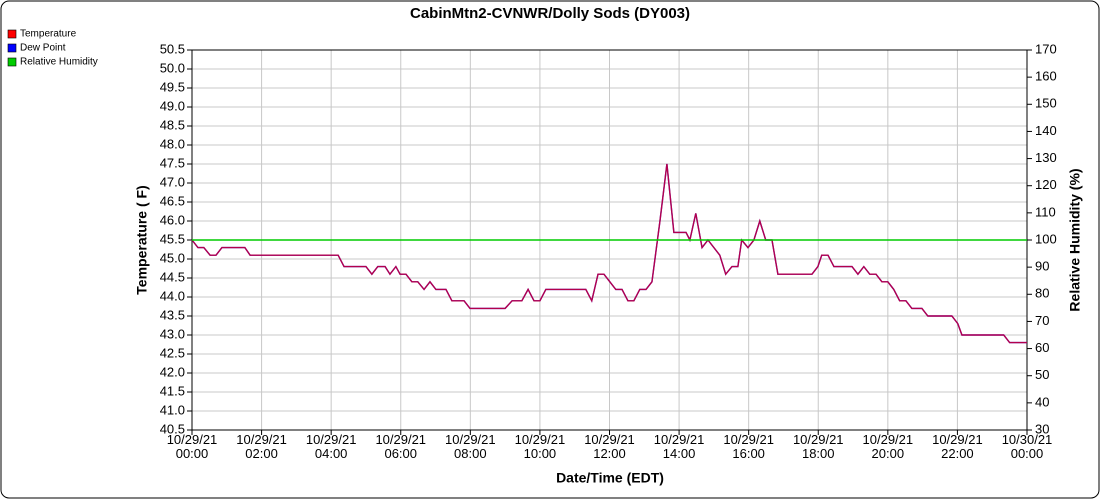 The image size is (1100, 500). What do you see at coordinates (172, 105) in the screenshot?
I see `y-tick-label: 49.0` at bounding box center [172, 105].